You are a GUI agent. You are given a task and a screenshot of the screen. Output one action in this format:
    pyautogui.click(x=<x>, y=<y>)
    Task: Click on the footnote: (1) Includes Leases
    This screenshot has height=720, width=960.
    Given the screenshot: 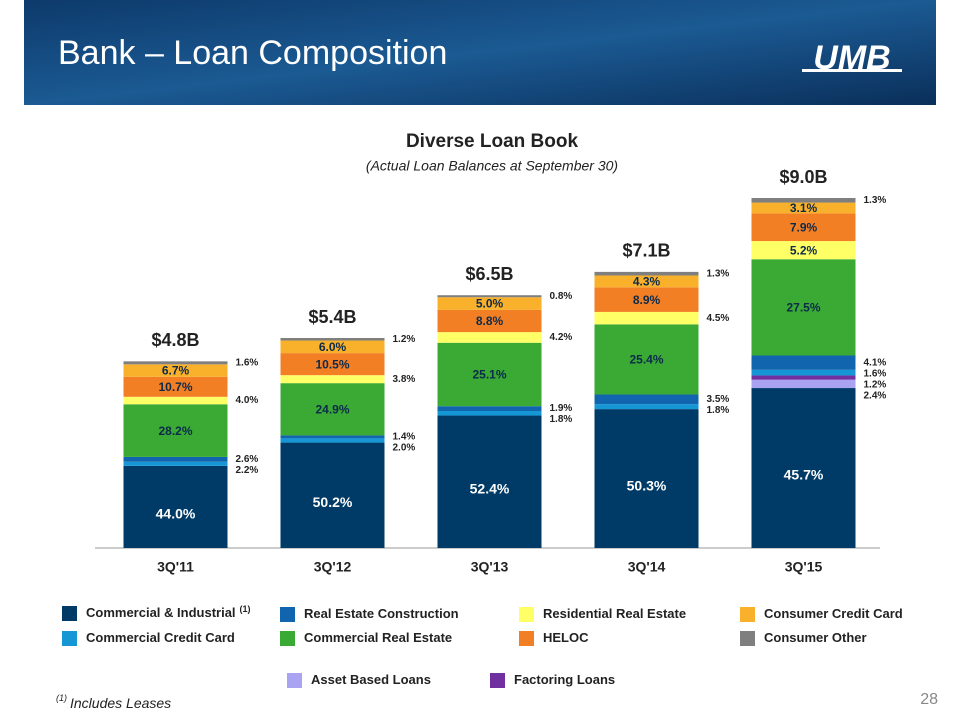 What is the action you would take?
    pyautogui.click(x=113, y=701)
    